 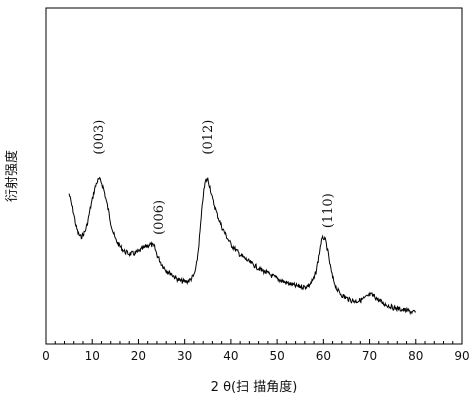 I want to click on peak-label: (012), so click(x=208, y=137).